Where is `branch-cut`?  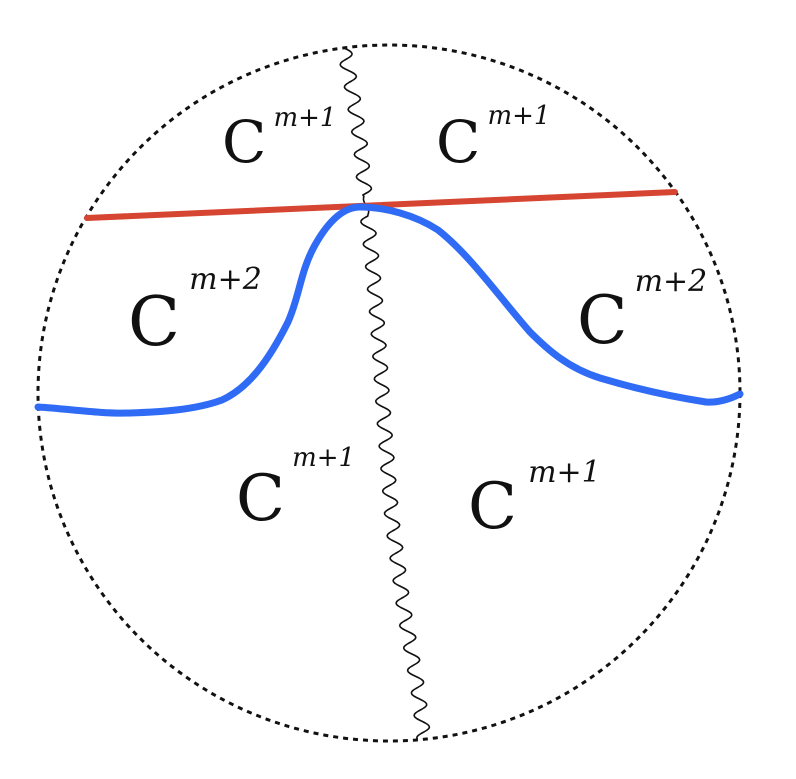 branch-cut is located at coordinates (385, 393).